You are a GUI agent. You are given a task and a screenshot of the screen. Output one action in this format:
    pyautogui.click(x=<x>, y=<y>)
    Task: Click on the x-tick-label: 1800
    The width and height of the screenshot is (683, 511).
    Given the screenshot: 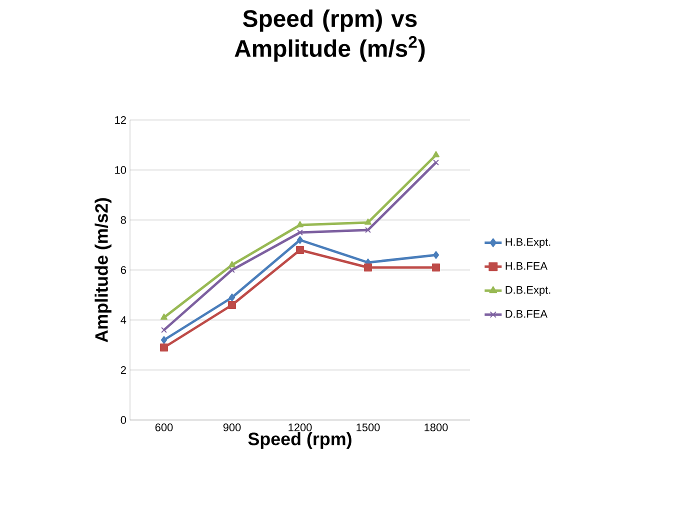 What is the action you would take?
    pyautogui.click(x=436, y=428)
    